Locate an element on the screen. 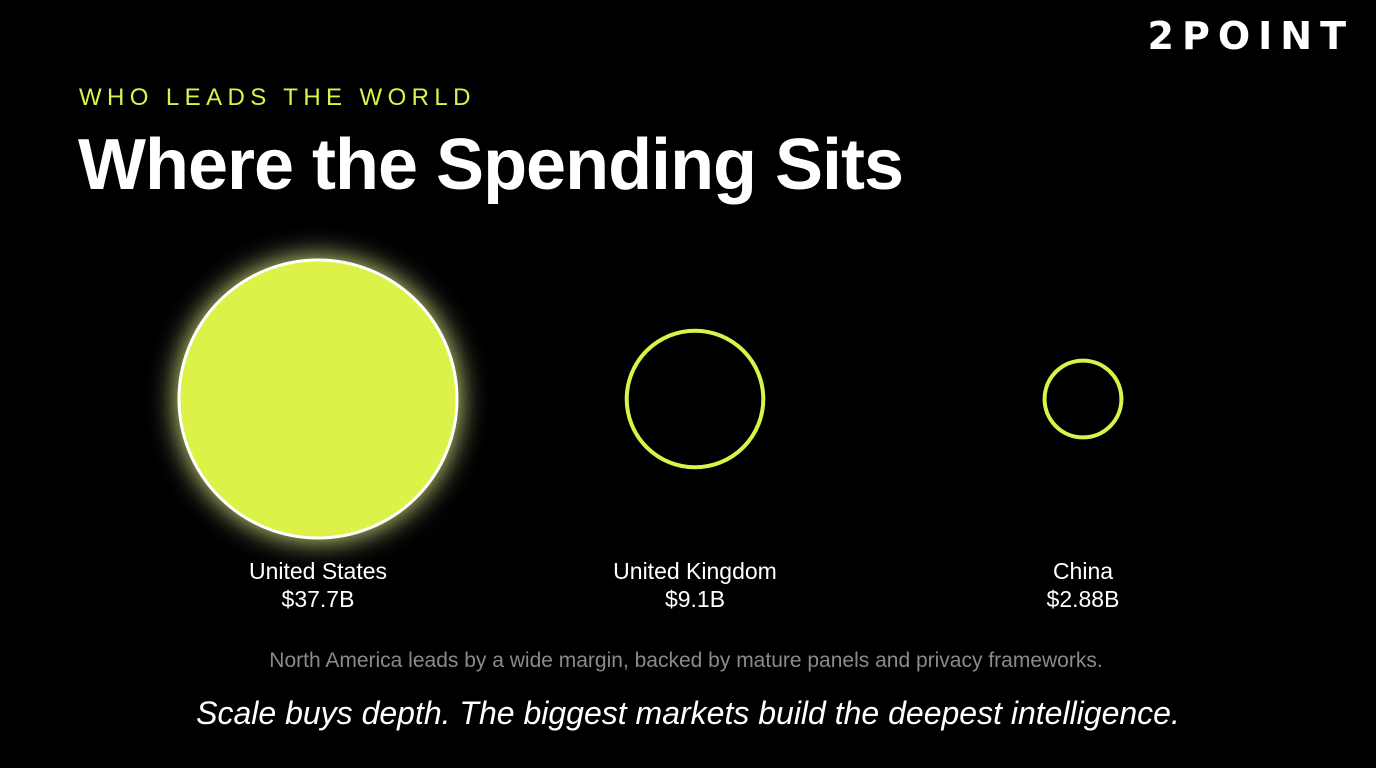 This screenshot has width=1376, height=768. bubble-united-states is located at coordinates (318, 399).